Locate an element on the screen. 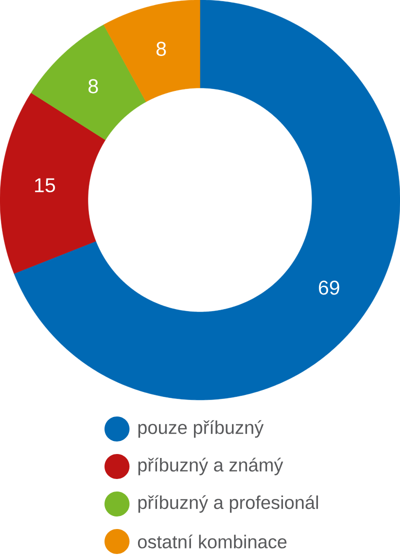  legend-label: příbuzný a profesionál is located at coordinates (228, 504).